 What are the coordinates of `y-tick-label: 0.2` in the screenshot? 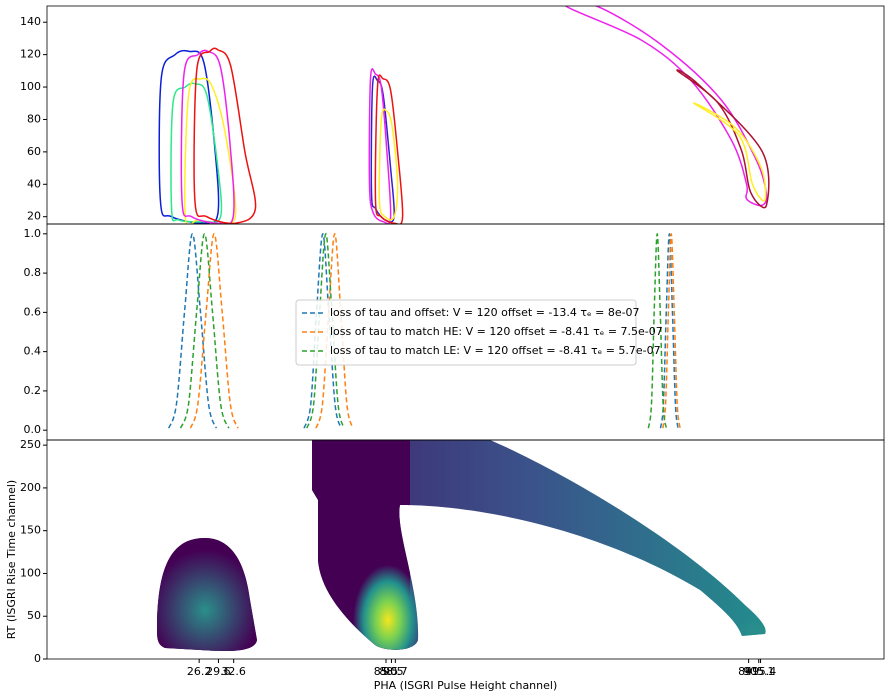 It's located at (33, 390).